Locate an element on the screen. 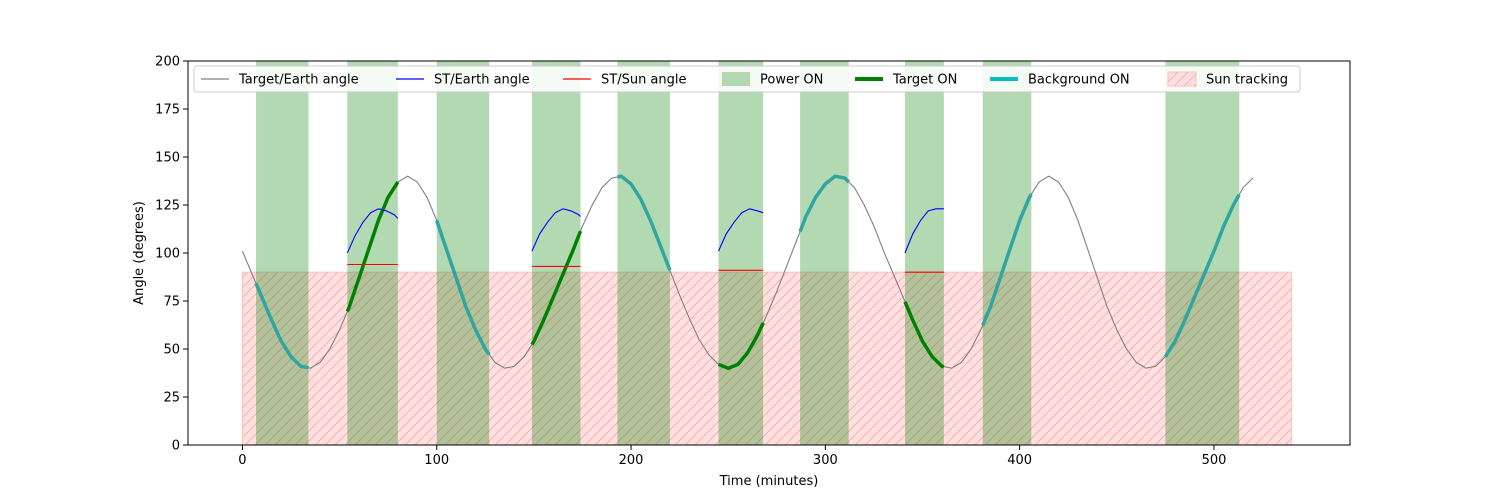  legend-label: ST/Sun angle is located at coordinates (644, 80).